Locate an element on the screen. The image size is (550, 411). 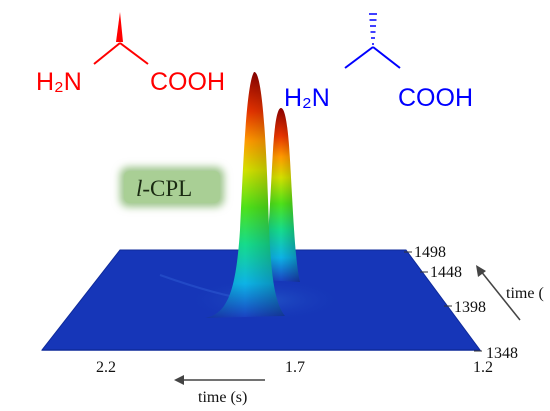
depth-tick-label: 1448 is located at coordinates (446, 272).